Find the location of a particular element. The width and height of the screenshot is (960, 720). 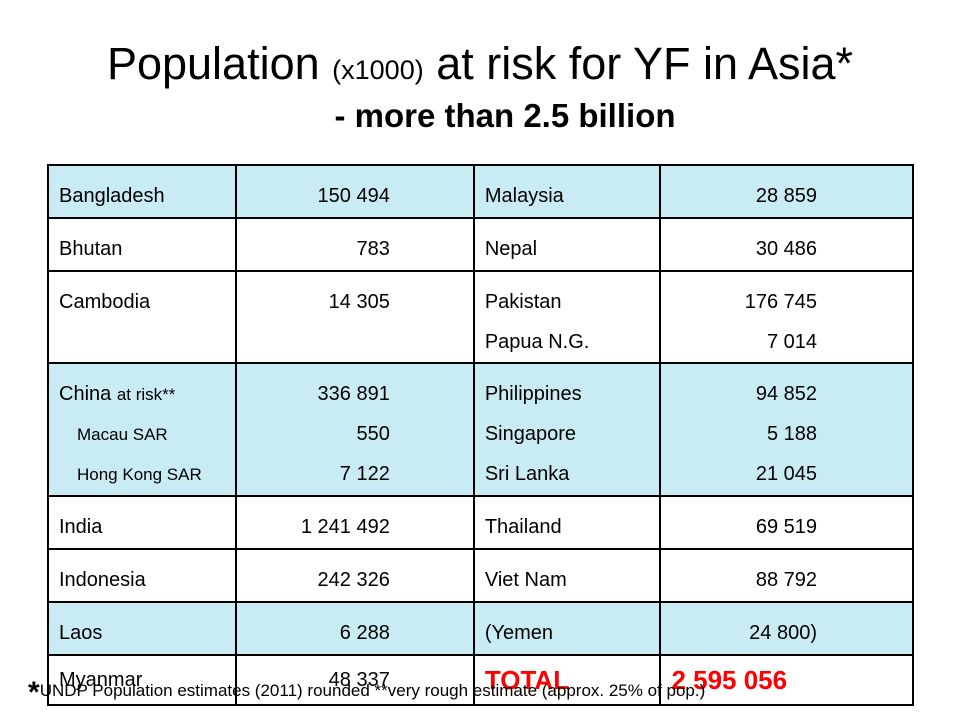

page-subtitle: - more than 2.5 billion is located at coordinates (505, 115).